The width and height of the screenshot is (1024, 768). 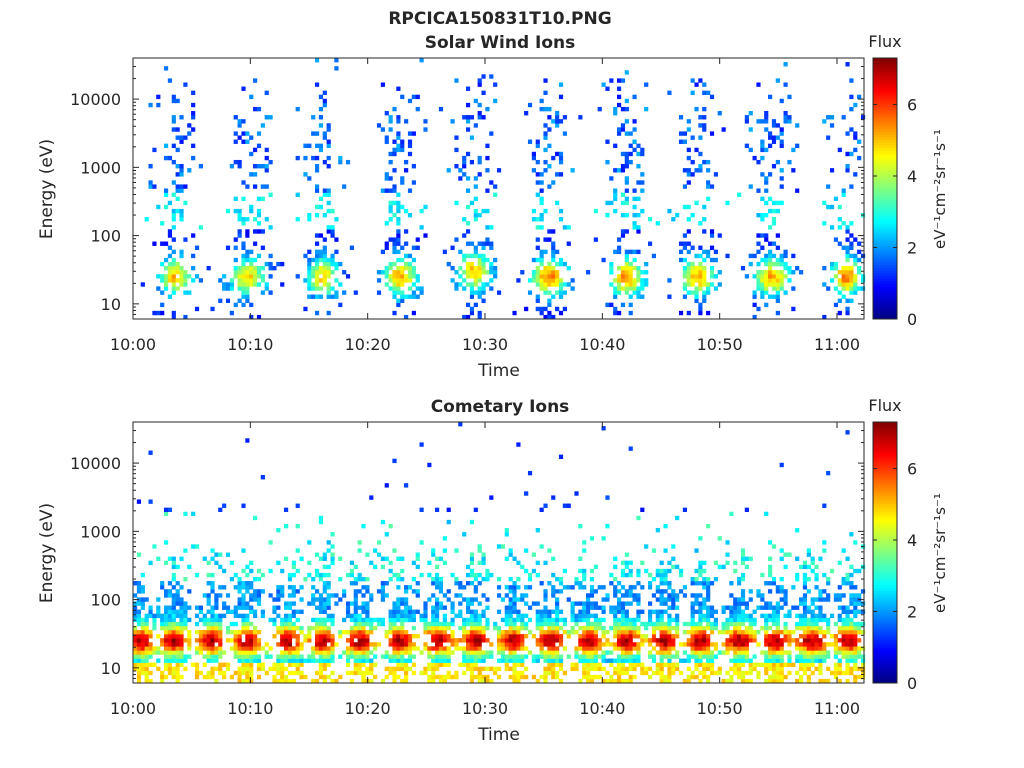 I want to click on y-tick-label: 10, so click(x=111, y=304).